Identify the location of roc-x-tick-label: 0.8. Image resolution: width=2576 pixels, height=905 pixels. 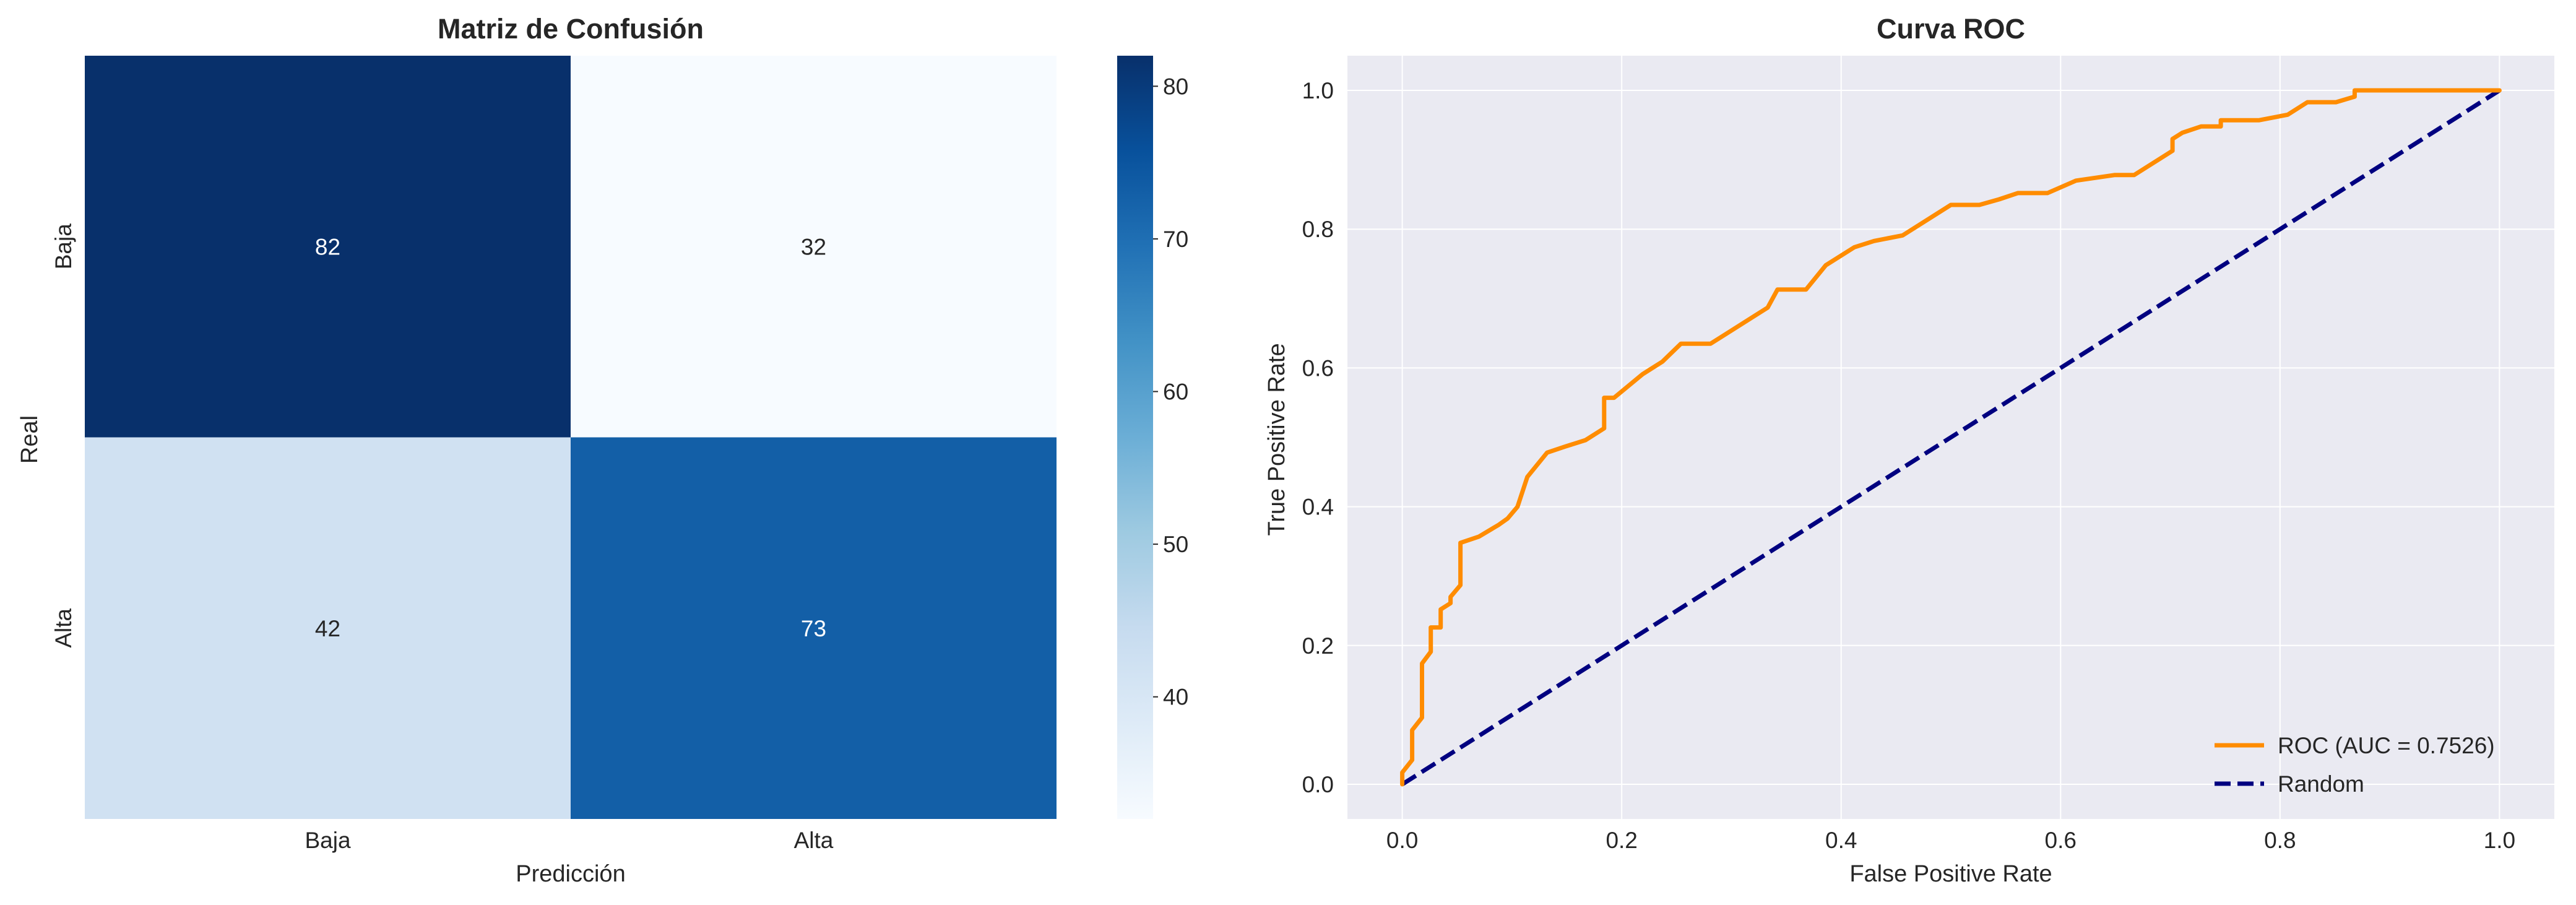
(2280, 840).